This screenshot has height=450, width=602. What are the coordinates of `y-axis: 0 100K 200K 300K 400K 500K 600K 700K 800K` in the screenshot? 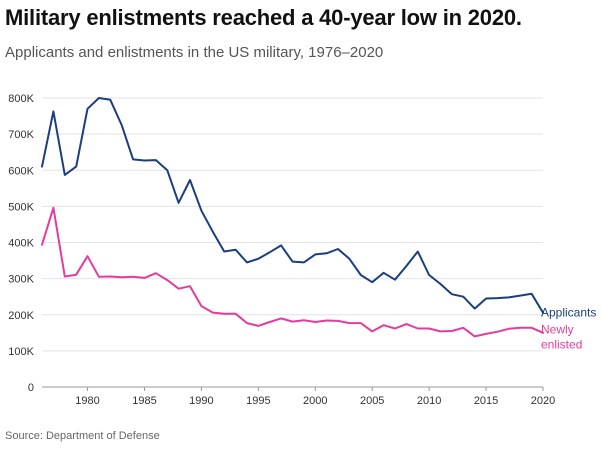 It's located at (21, 243).